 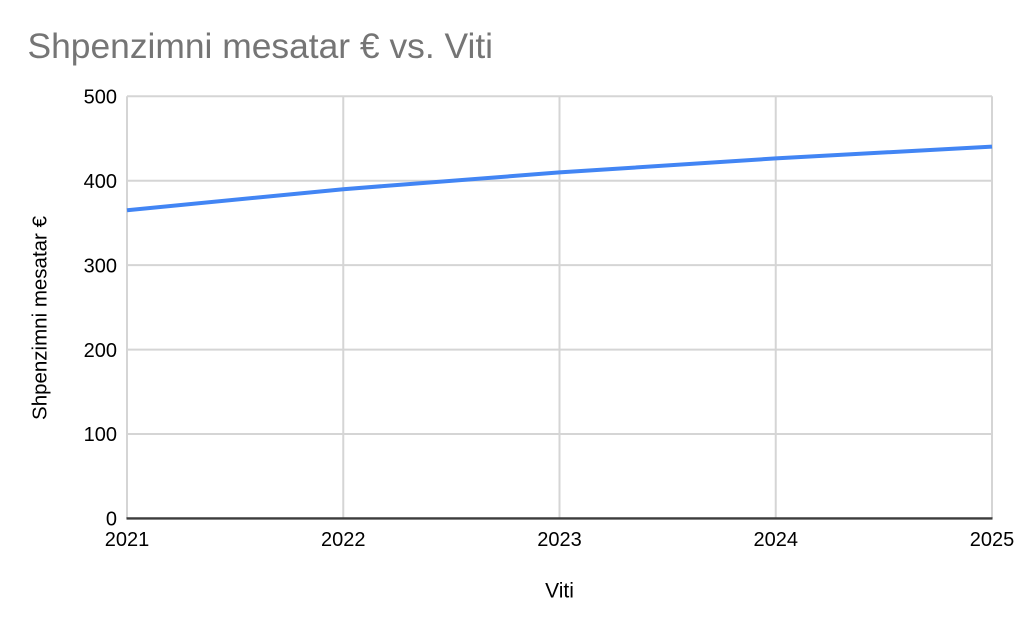 What do you see at coordinates (992, 540) in the screenshot?
I see `svg-text: 2025` at bounding box center [992, 540].